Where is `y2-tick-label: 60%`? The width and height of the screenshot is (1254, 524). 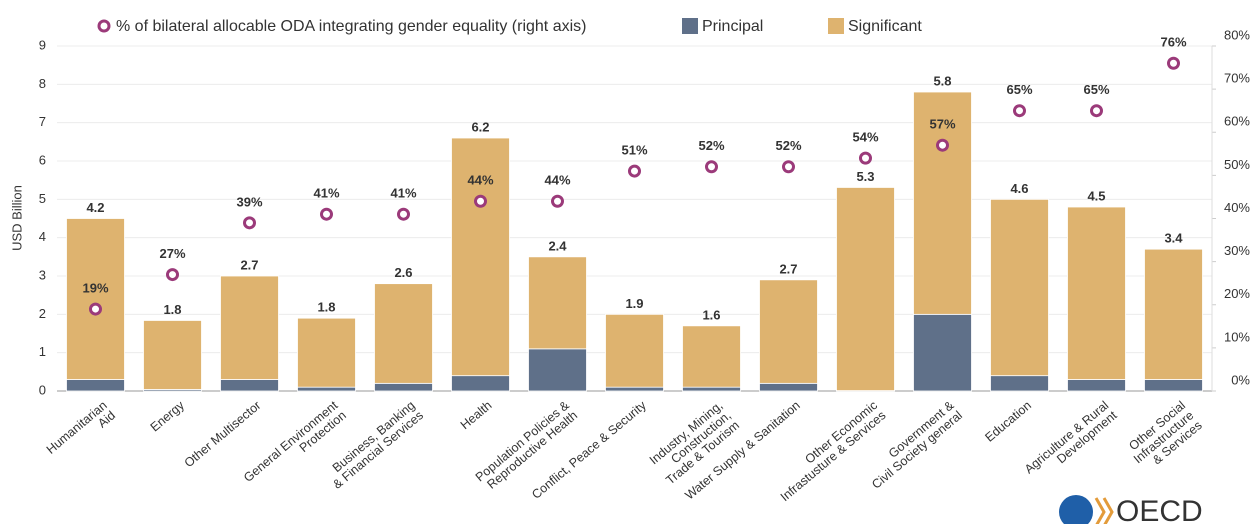 y2-tick-label: 60% is located at coordinates (1237, 121).